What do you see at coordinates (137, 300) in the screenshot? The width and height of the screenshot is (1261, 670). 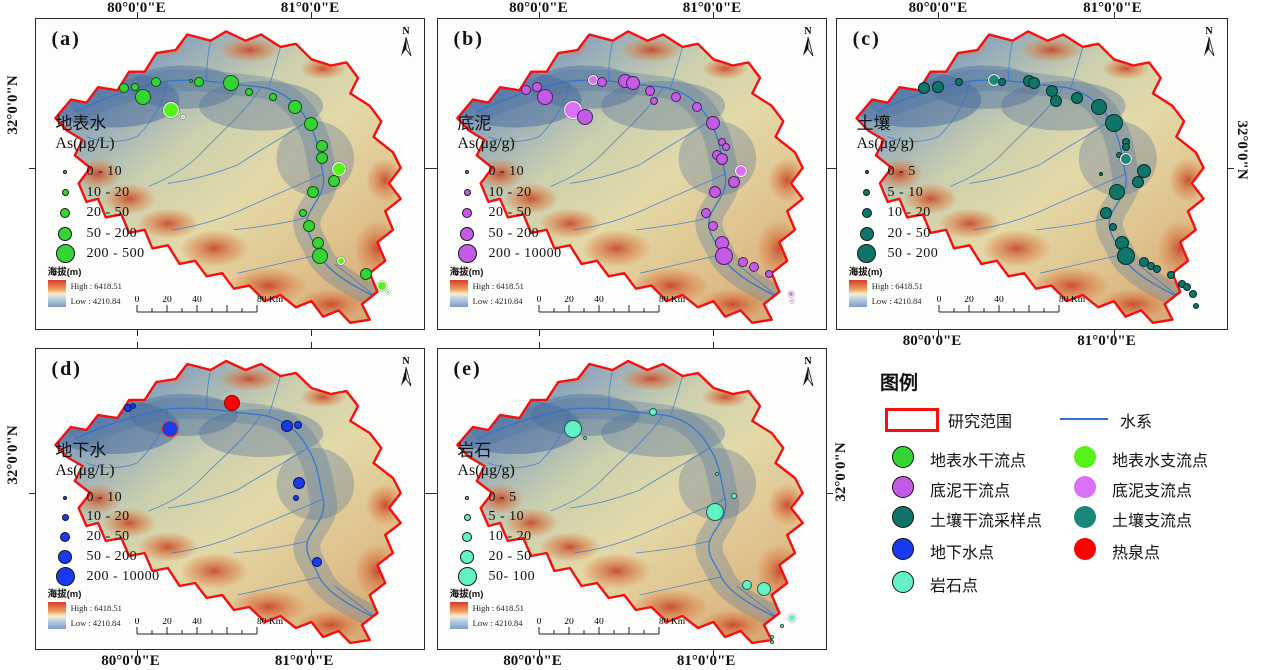 I see `scalebar-label: 0` at bounding box center [137, 300].